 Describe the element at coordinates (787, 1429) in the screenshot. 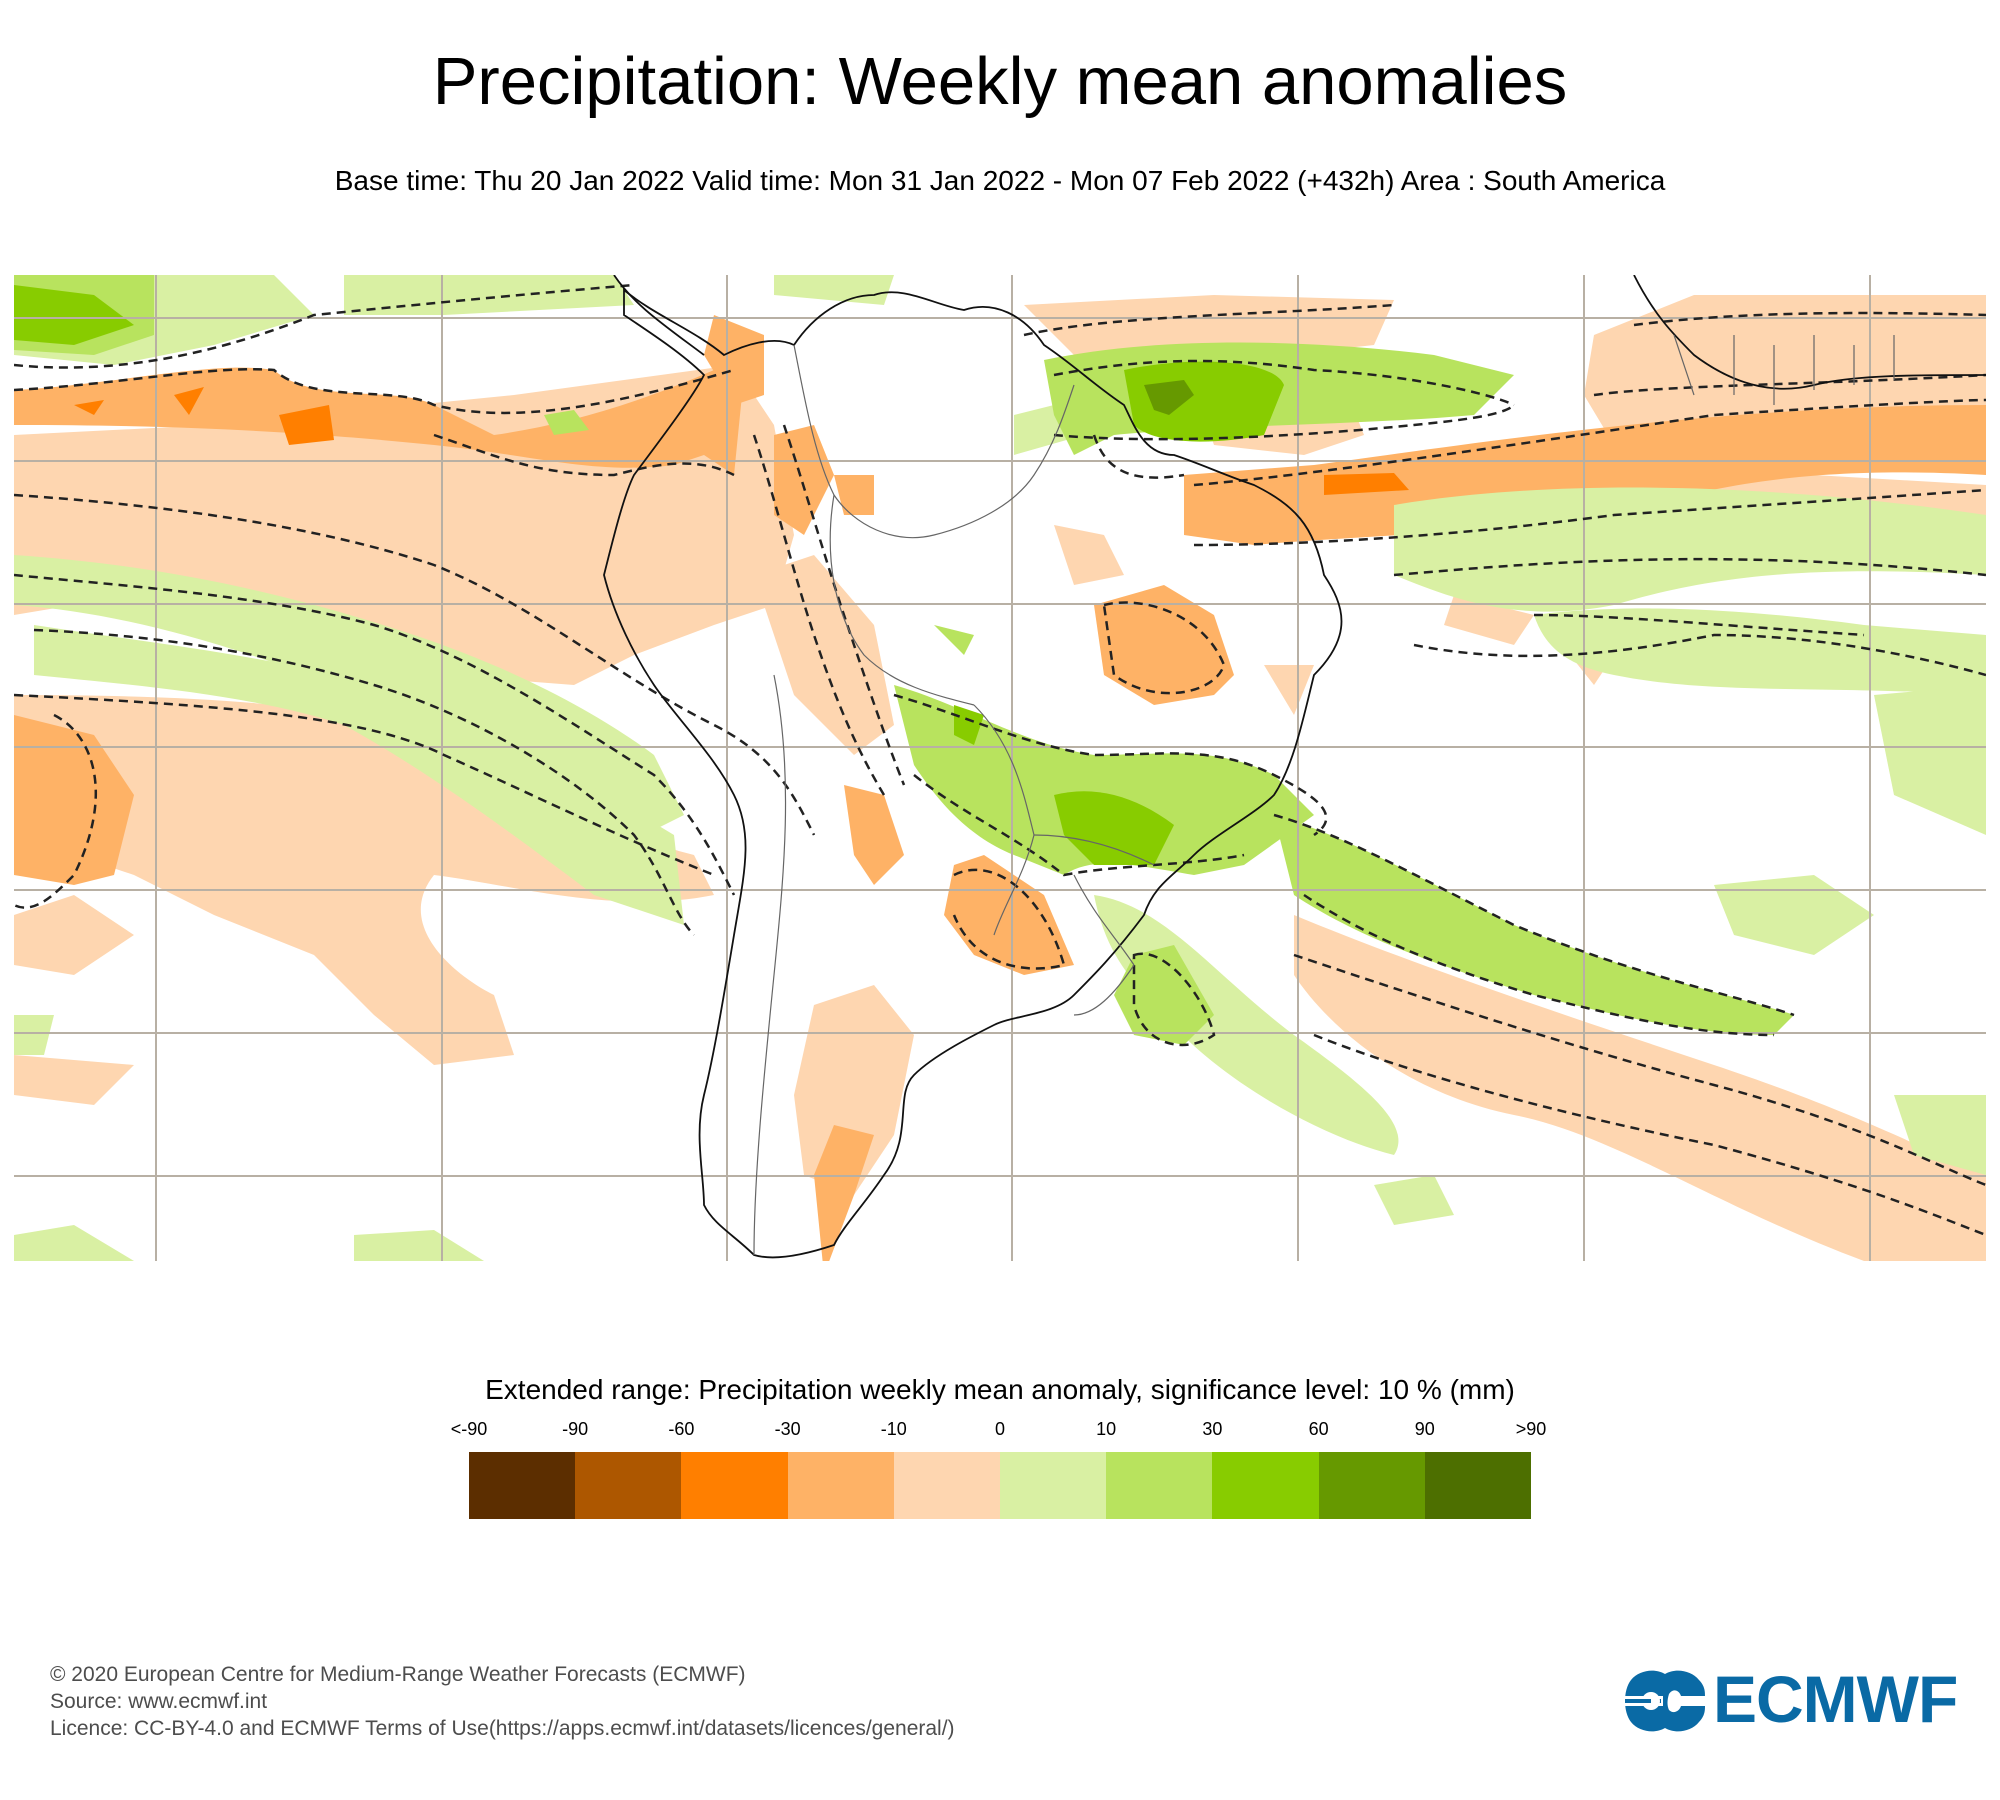

I see `colorbar-tick-label: -30` at that location.